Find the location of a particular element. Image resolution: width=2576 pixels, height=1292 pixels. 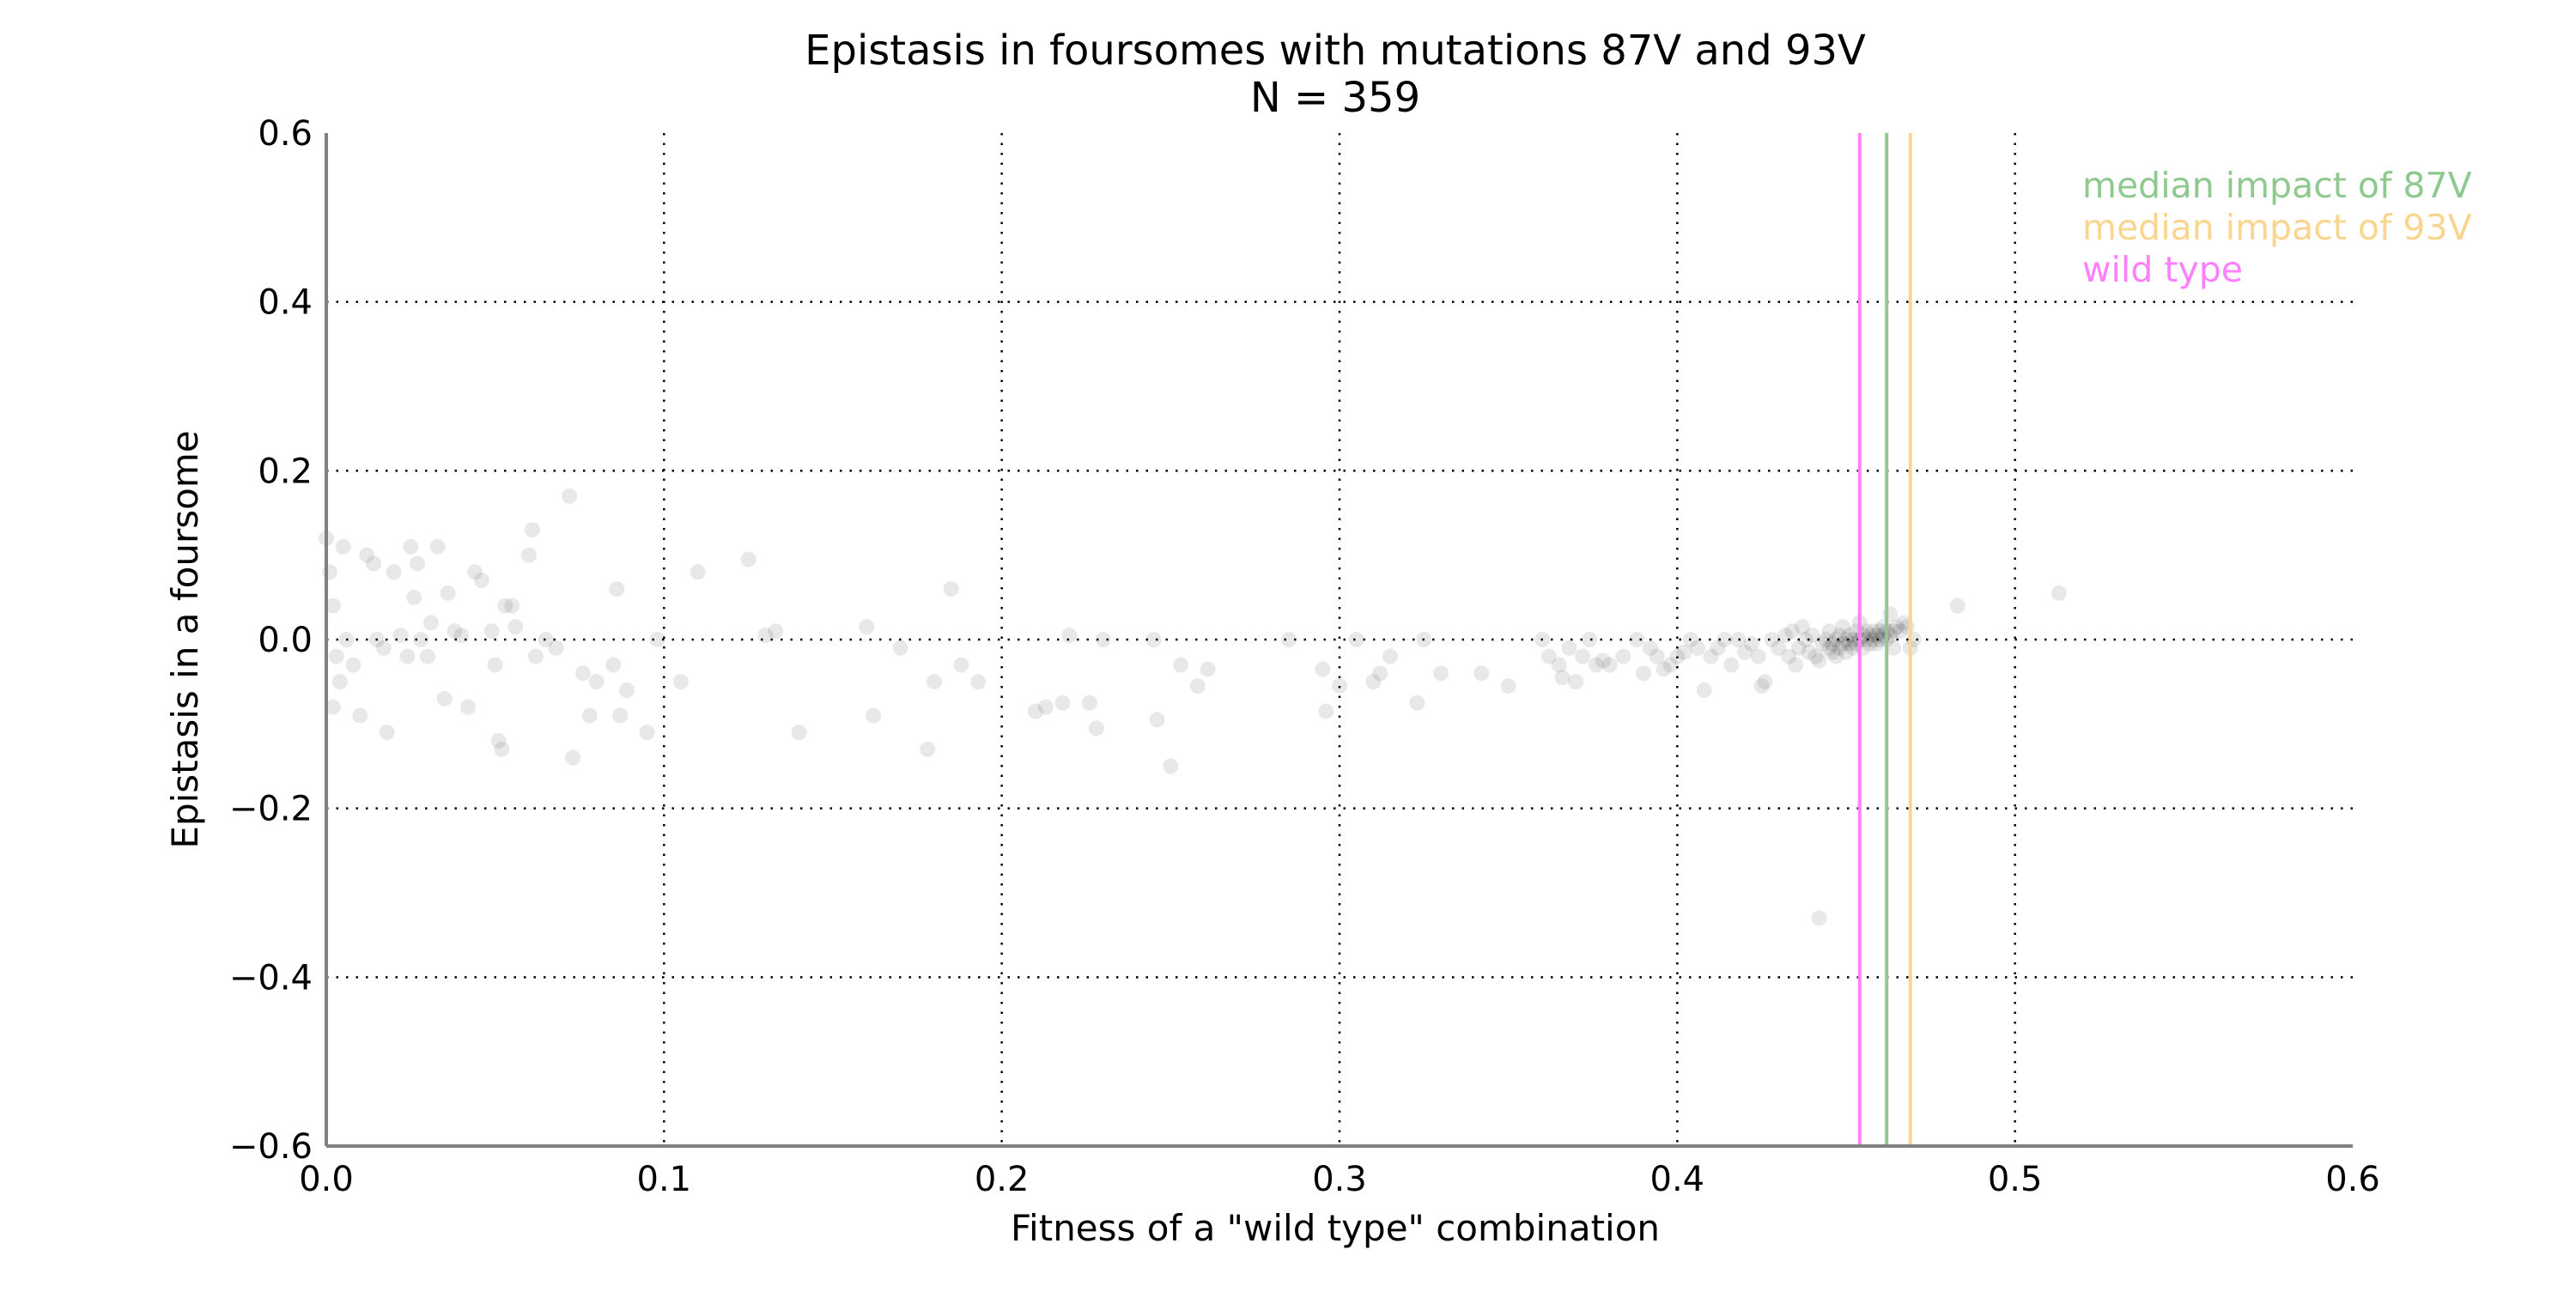

y-tick-label-6: 0.6 is located at coordinates (285, 134).